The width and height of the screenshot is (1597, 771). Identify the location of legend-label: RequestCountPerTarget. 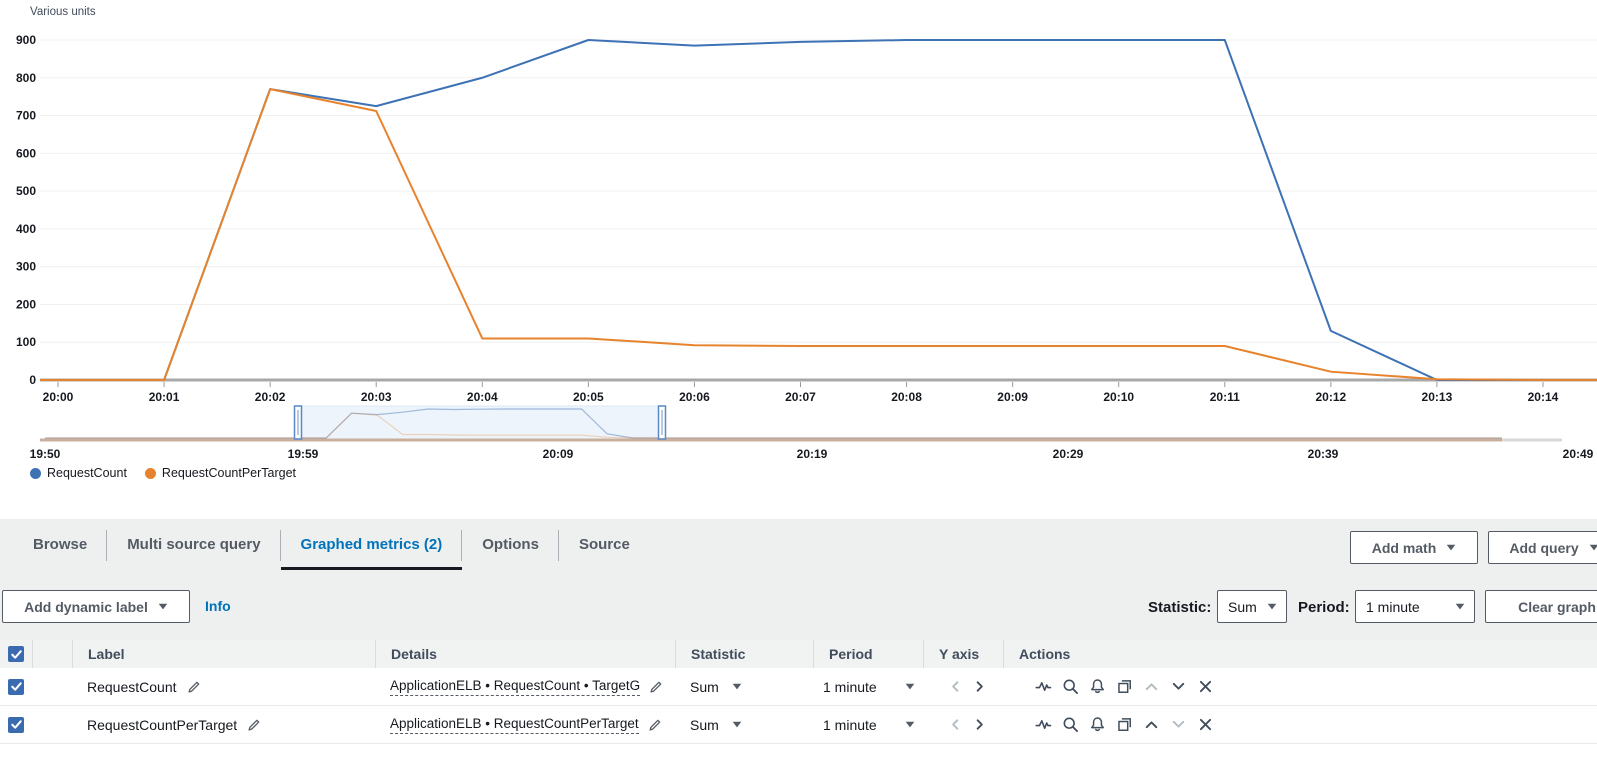
(229, 473).